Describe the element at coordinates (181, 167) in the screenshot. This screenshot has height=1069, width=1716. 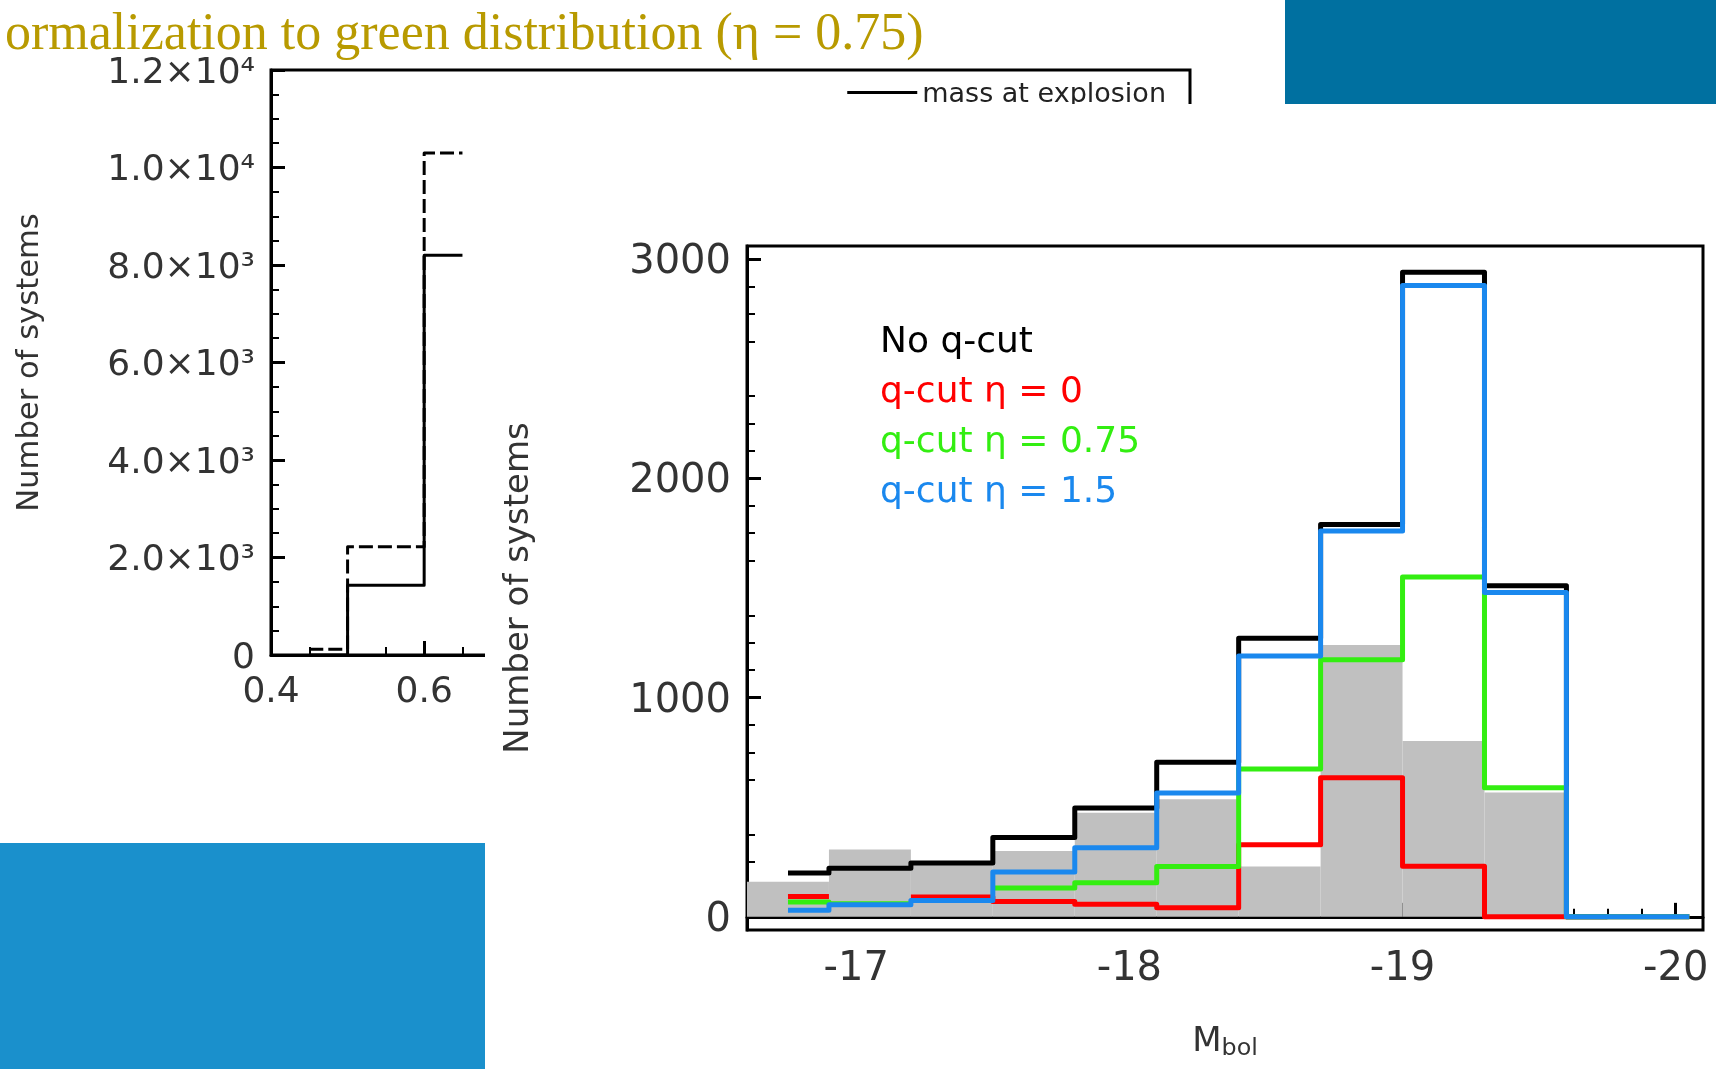
I see `y-tick-label: 1.0×10⁴` at that location.